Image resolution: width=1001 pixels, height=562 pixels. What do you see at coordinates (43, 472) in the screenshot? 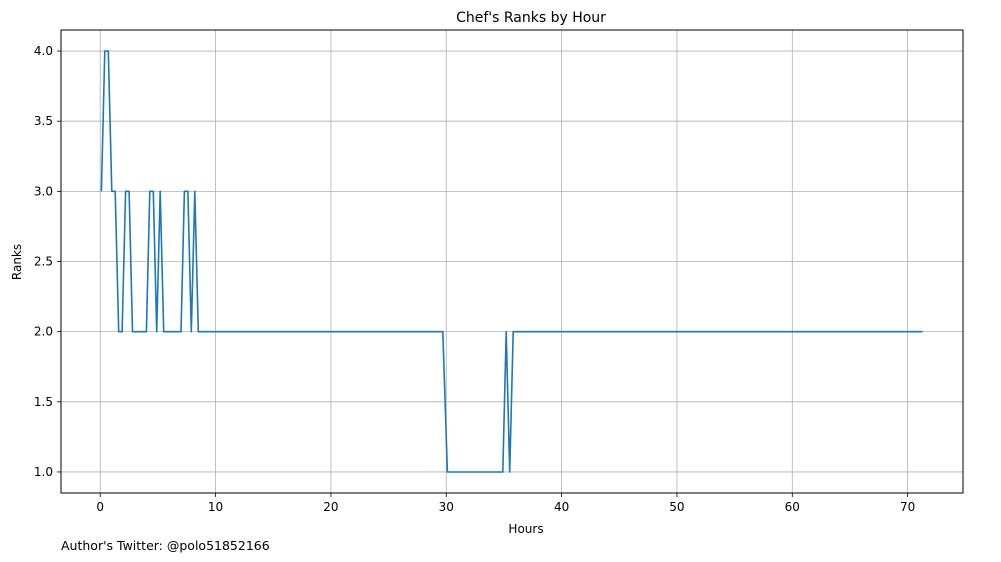
I see `y-tick-label: 1.0` at bounding box center [43, 472].